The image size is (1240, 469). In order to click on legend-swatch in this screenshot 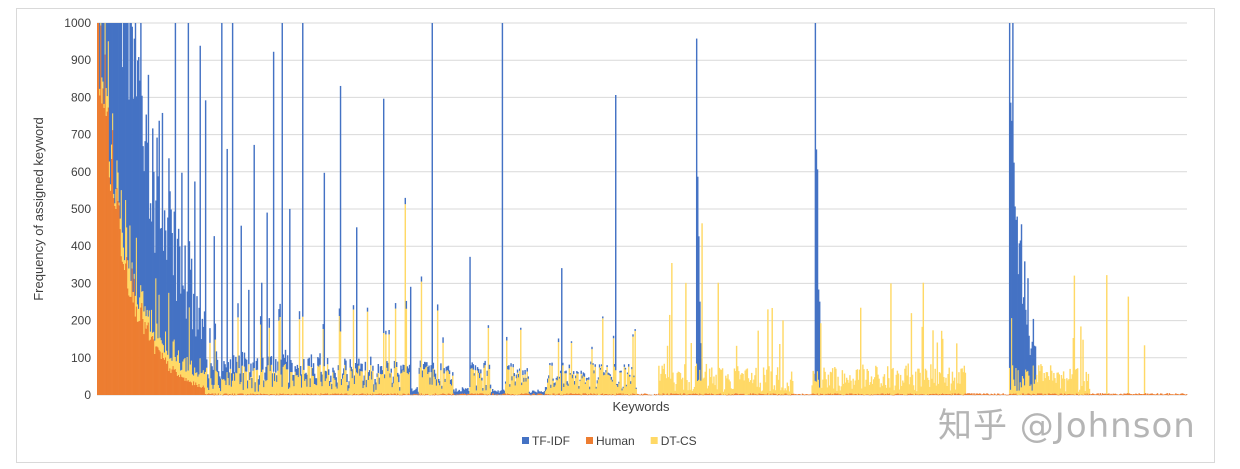, I will do `click(525, 440)`.